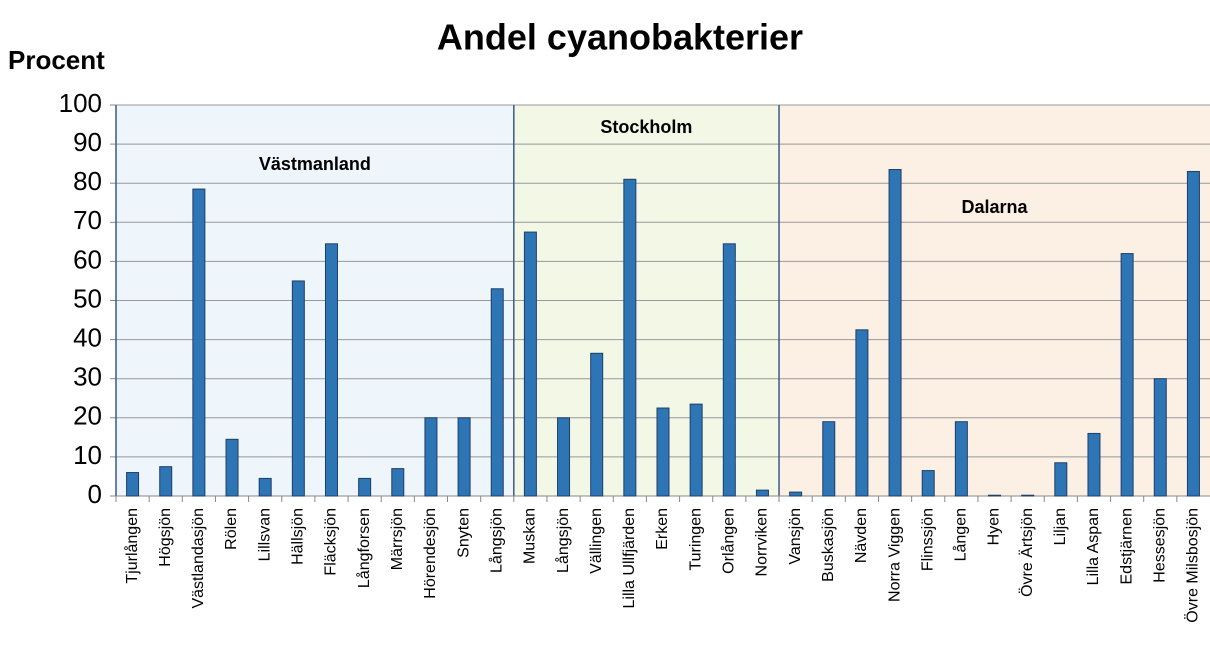 Image resolution: width=1210 pixels, height=666 pixels. I want to click on y-axis-label: Procent, so click(56, 60).